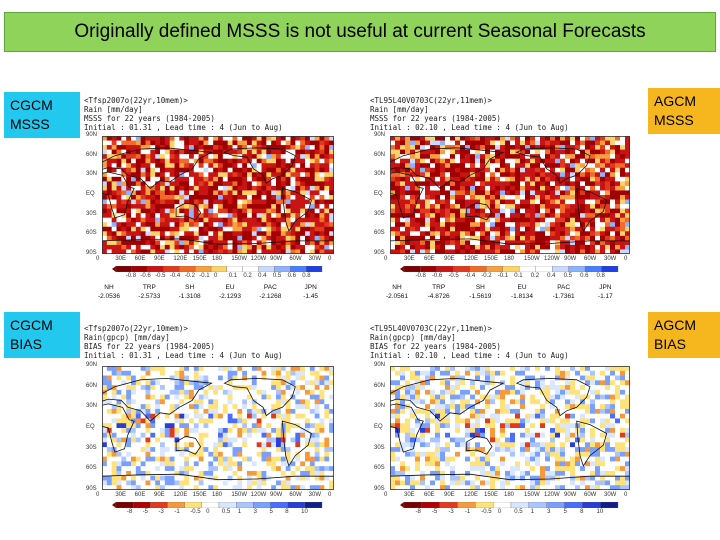 The image size is (720, 540). What do you see at coordinates (480, 296) in the screenshot?
I see `score-value: -1.5619` at bounding box center [480, 296].